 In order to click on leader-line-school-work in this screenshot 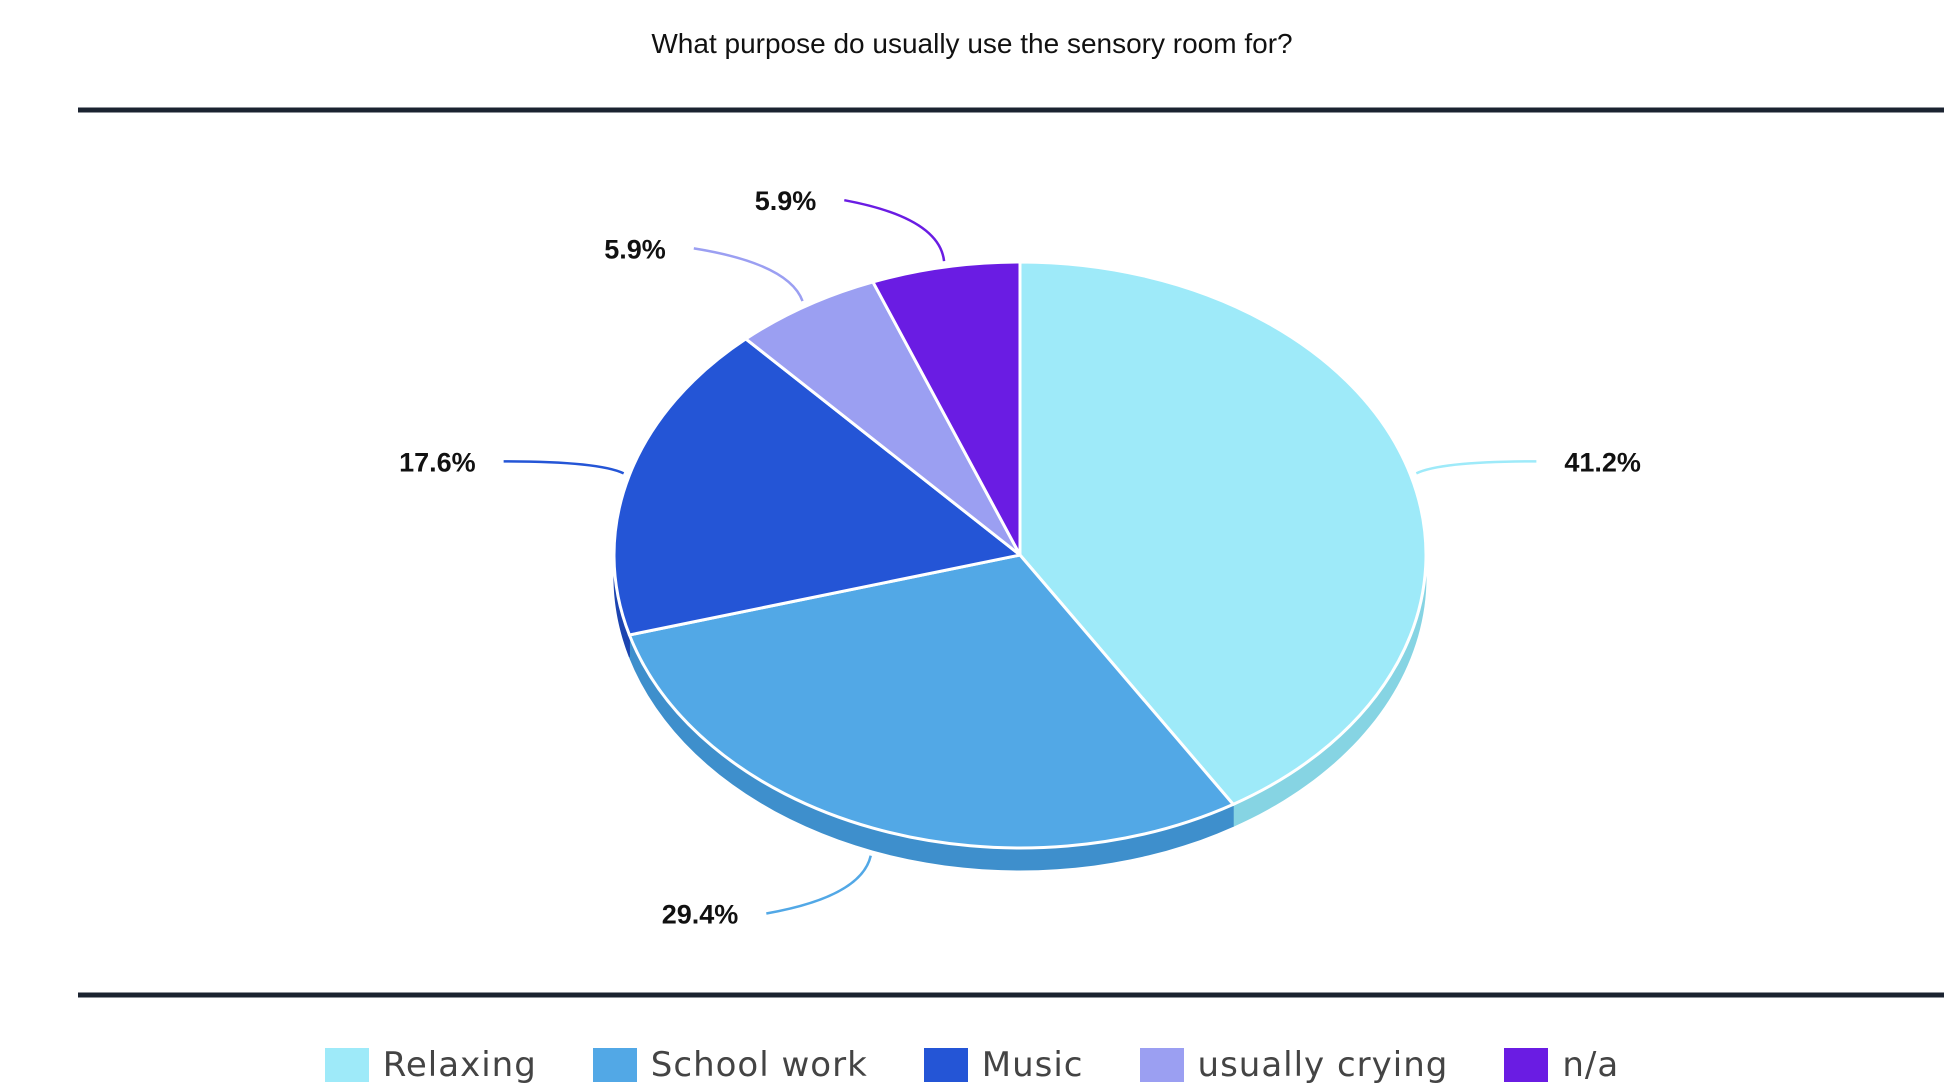, I will do `click(819, 885)`.